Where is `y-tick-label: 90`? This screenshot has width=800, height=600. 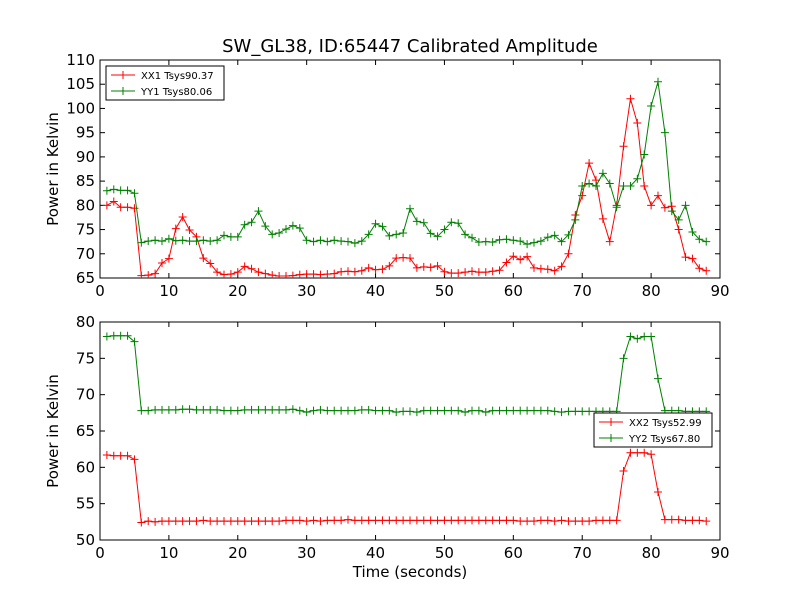 y-tick-label: 90 is located at coordinates (85, 157).